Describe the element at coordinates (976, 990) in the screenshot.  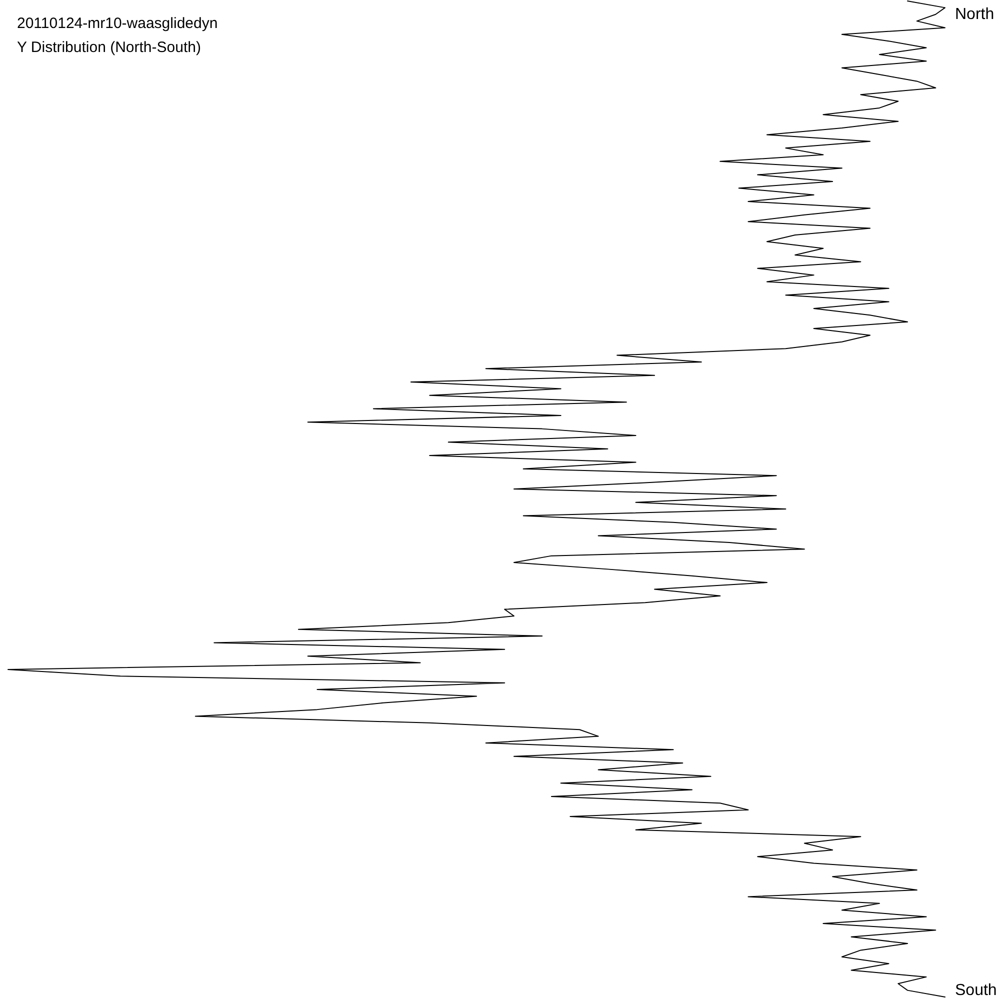
I see `y-tick-label: South` at that location.